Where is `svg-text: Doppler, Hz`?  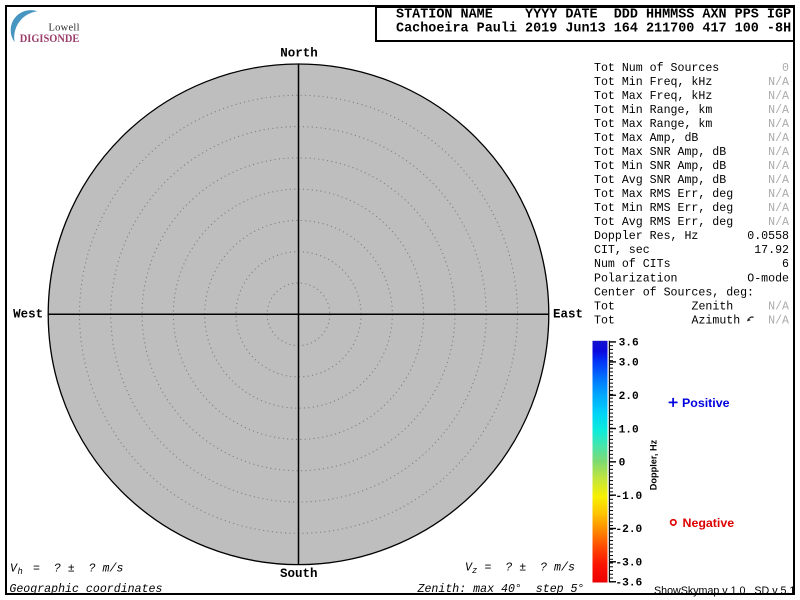
svg-text: Doppler, Hz is located at coordinates (654, 464).